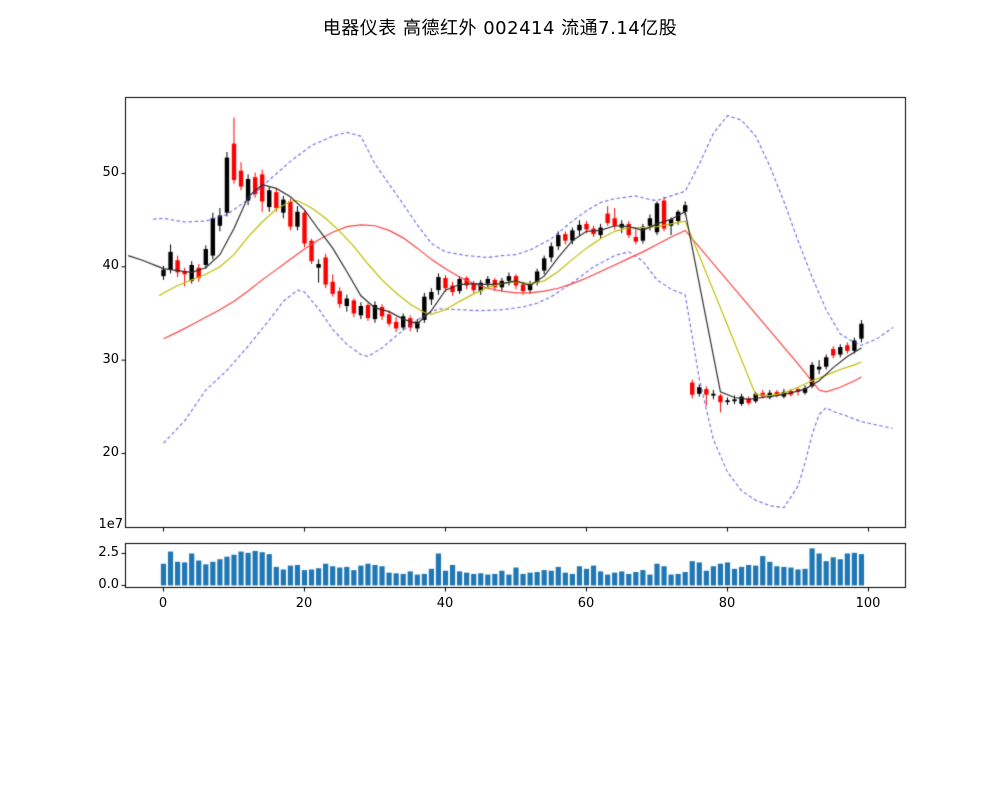  I want to click on x-tick-label: 20, so click(304, 603).